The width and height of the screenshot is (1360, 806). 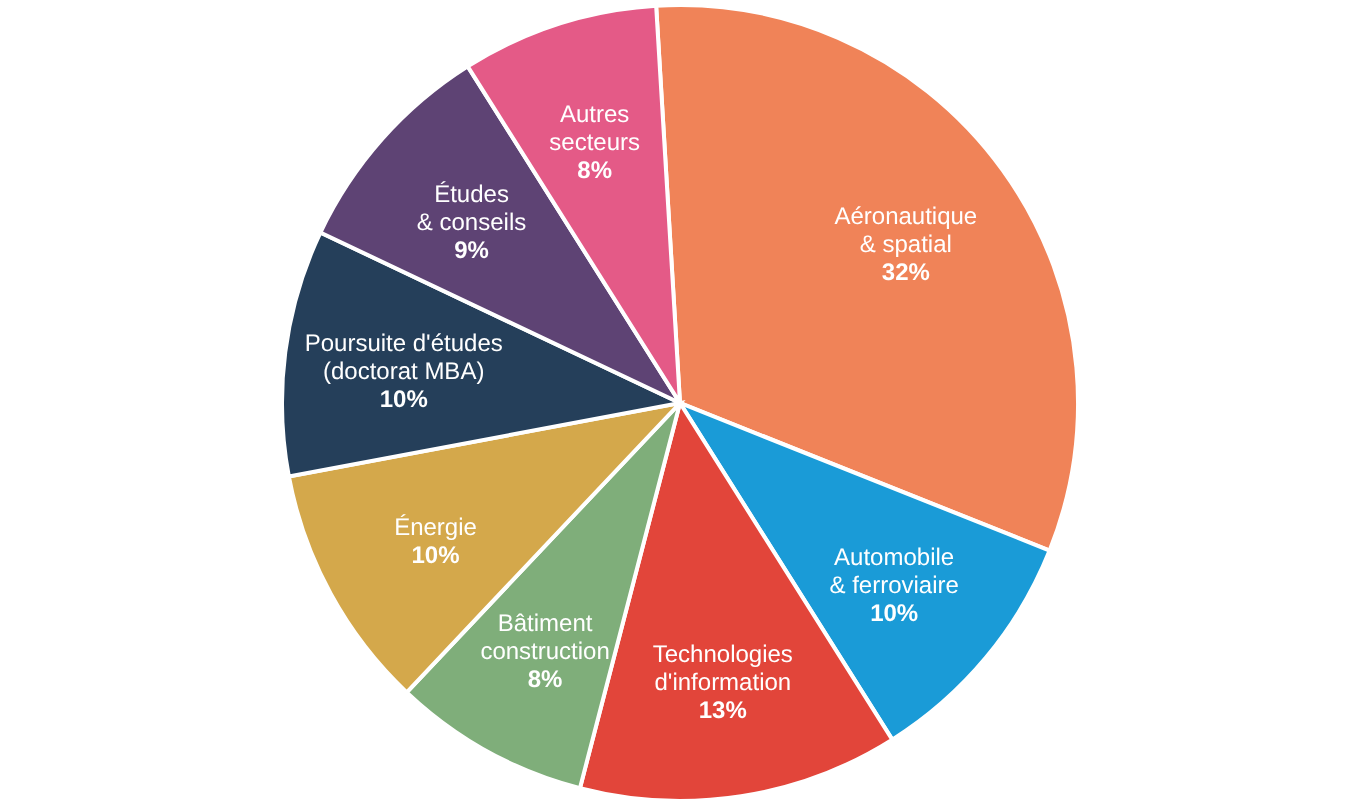 I want to click on slice-label: Autres secteurs, so click(x=595, y=127).